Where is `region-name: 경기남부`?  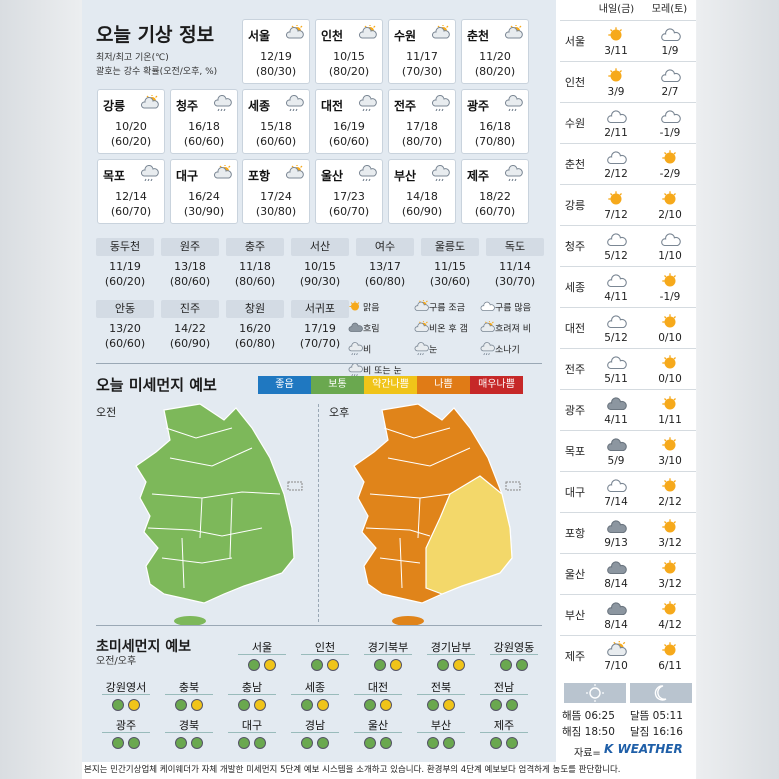
region-name: 경기남부 is located at coordinates (451, 647).